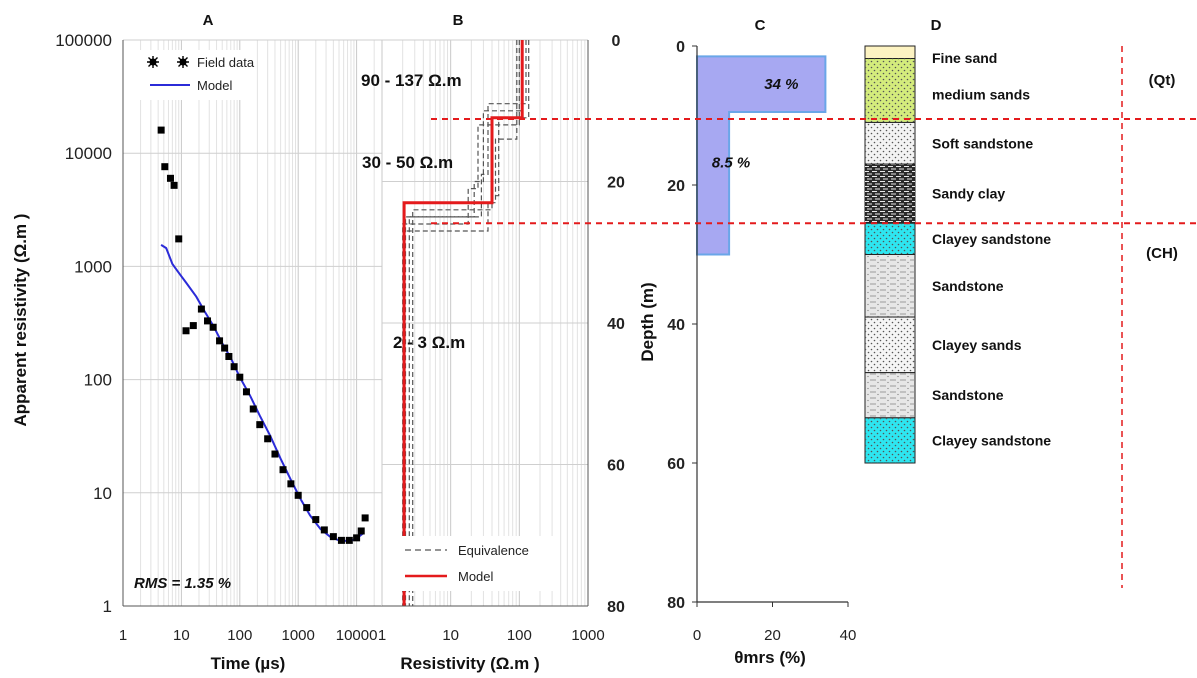 This screenshot has height=678, width=1197. Describe the element at coordinates (616, 41) in the screenshot. I see `panel-b-ytick-label: 0` at that location.